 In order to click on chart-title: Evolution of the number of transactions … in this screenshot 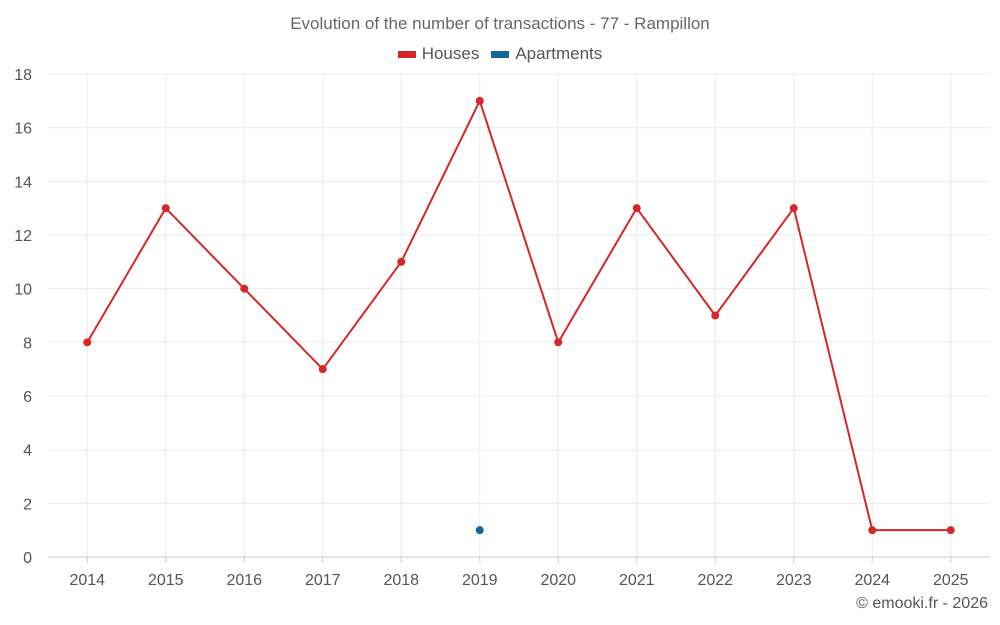, I will do `click(500, 23)`.